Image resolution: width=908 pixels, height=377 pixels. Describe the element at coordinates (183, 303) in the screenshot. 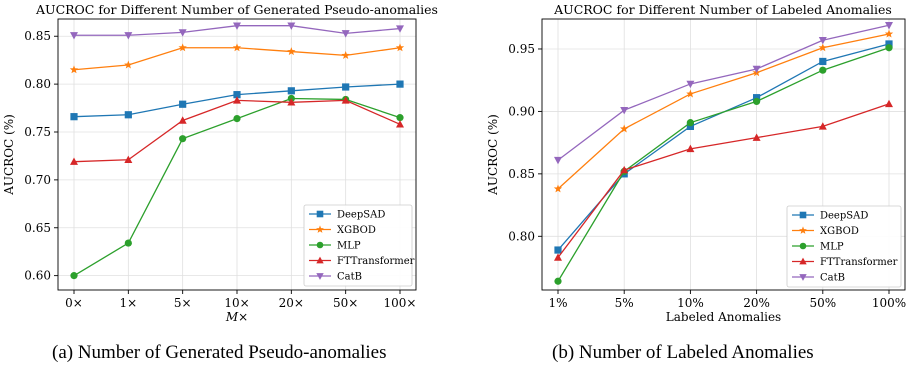

I see `x-tick-label: 5×` at that location.